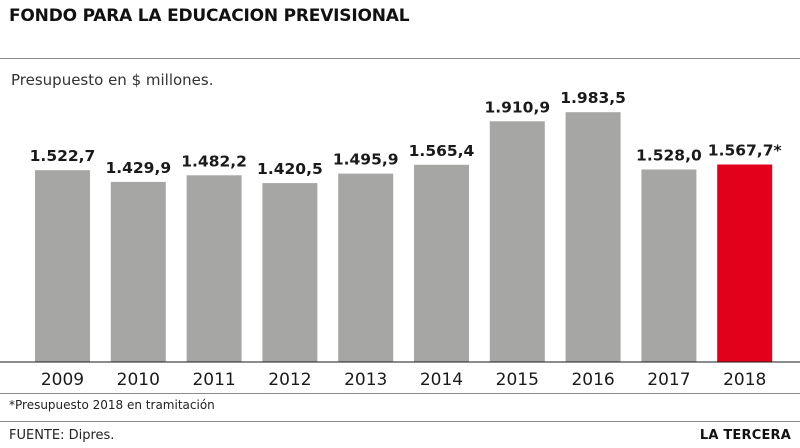 The width and height of the screenshot is (800, 448). What do you see at coordinates (366, 160) in the screenshot?
I see `value-label-2013: 1.495,9` at bounding box center [366, 160].